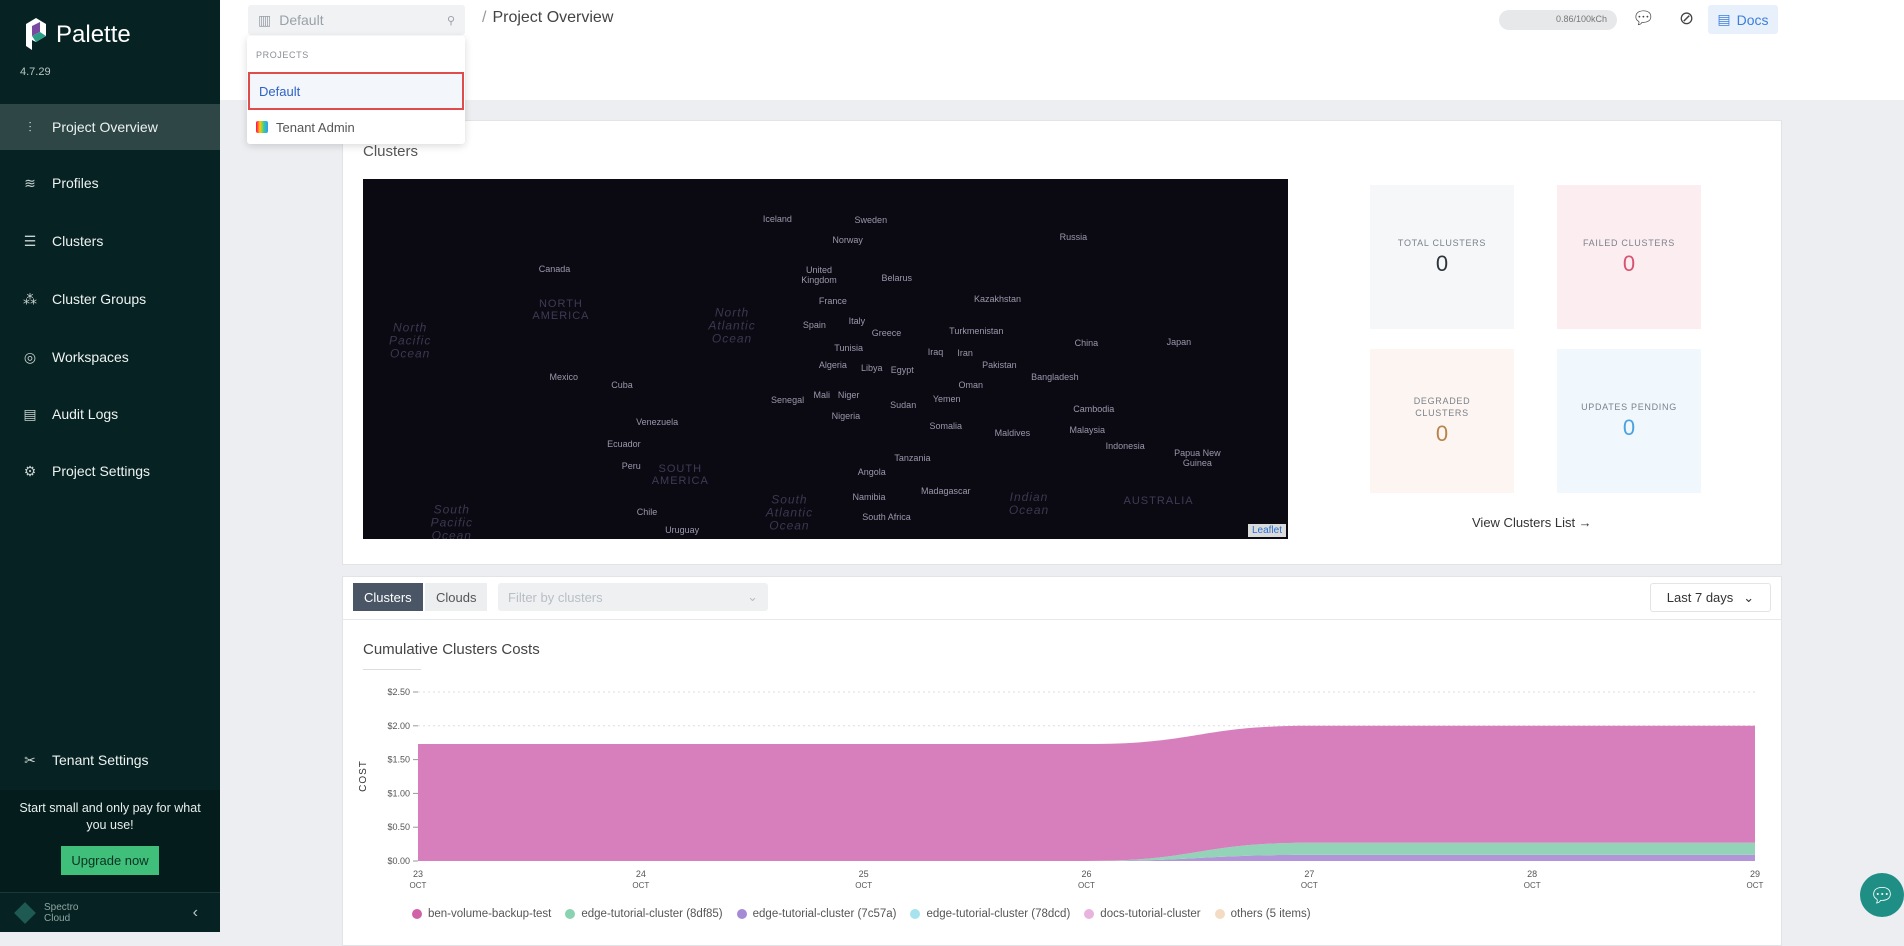 This screenshot has width=1904, height=946. Describe the element at coordinates (871, 472) in the screenshot. I see `map-label: Angola` at that location.